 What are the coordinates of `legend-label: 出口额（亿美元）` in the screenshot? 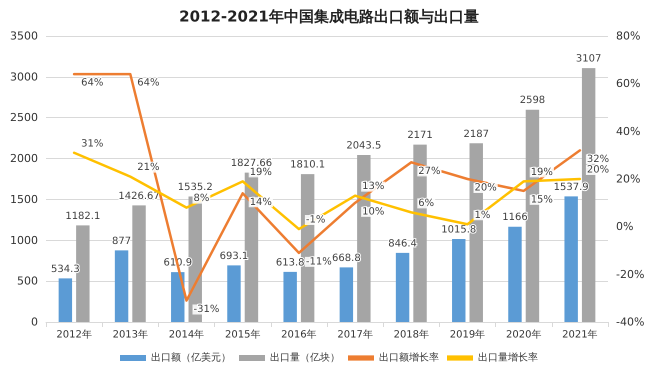 It's located at (191, 358).